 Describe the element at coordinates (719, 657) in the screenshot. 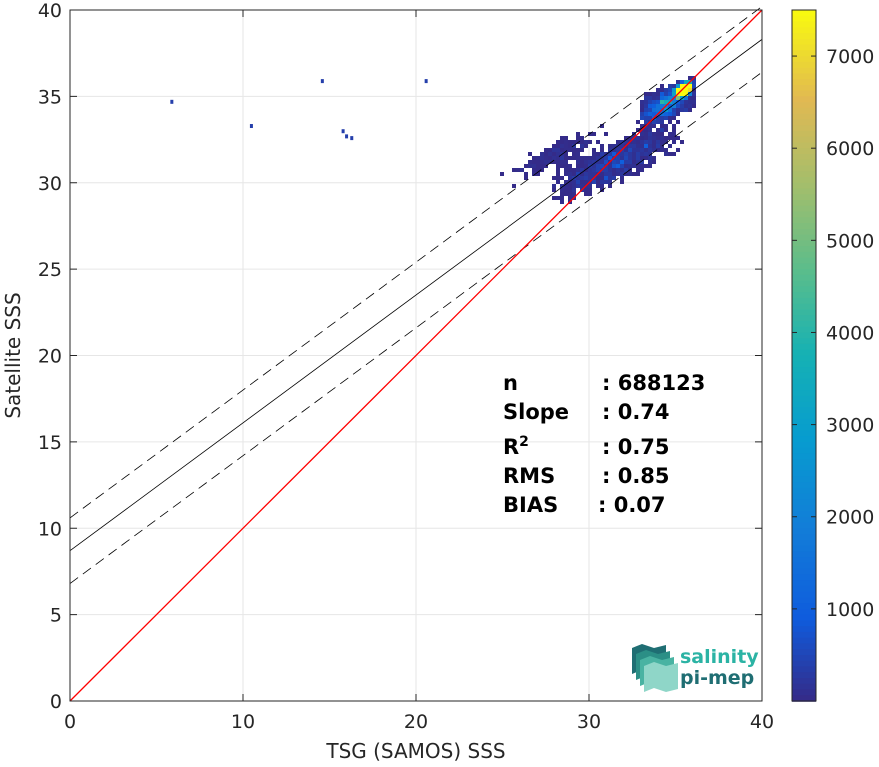

I see `logo-text-salinity: salinity` at that location.